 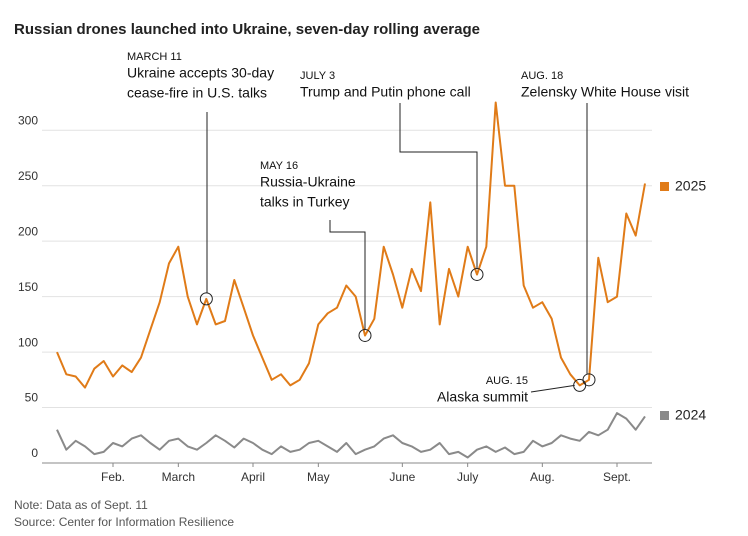 I want to click on annotation-date: AUG. 15, so click(x=507, y=381).